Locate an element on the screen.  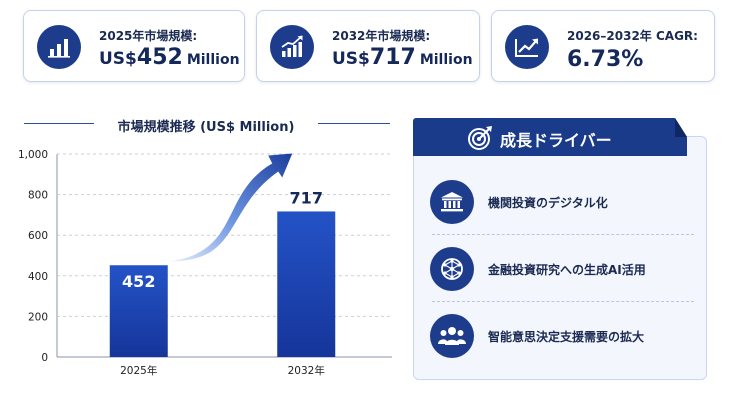
target-icon is located at coordinates (480, 138).